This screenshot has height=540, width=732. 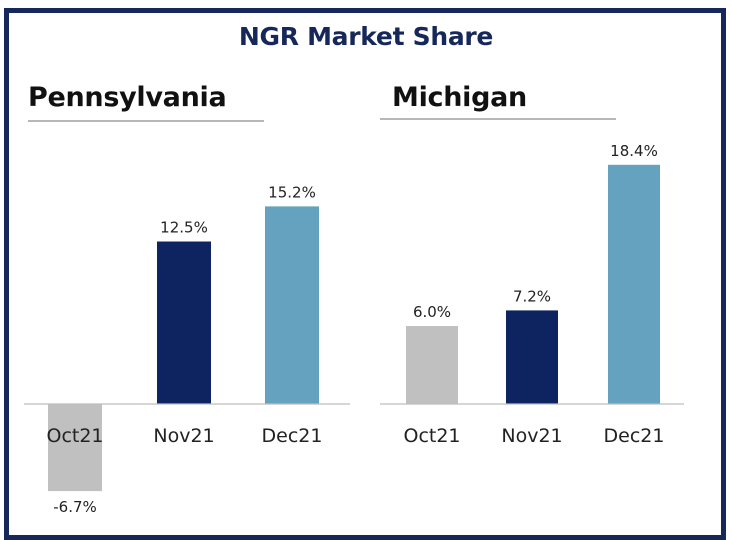 I want to click on main-title: NGR Market Share, so click(x=366, y=36).